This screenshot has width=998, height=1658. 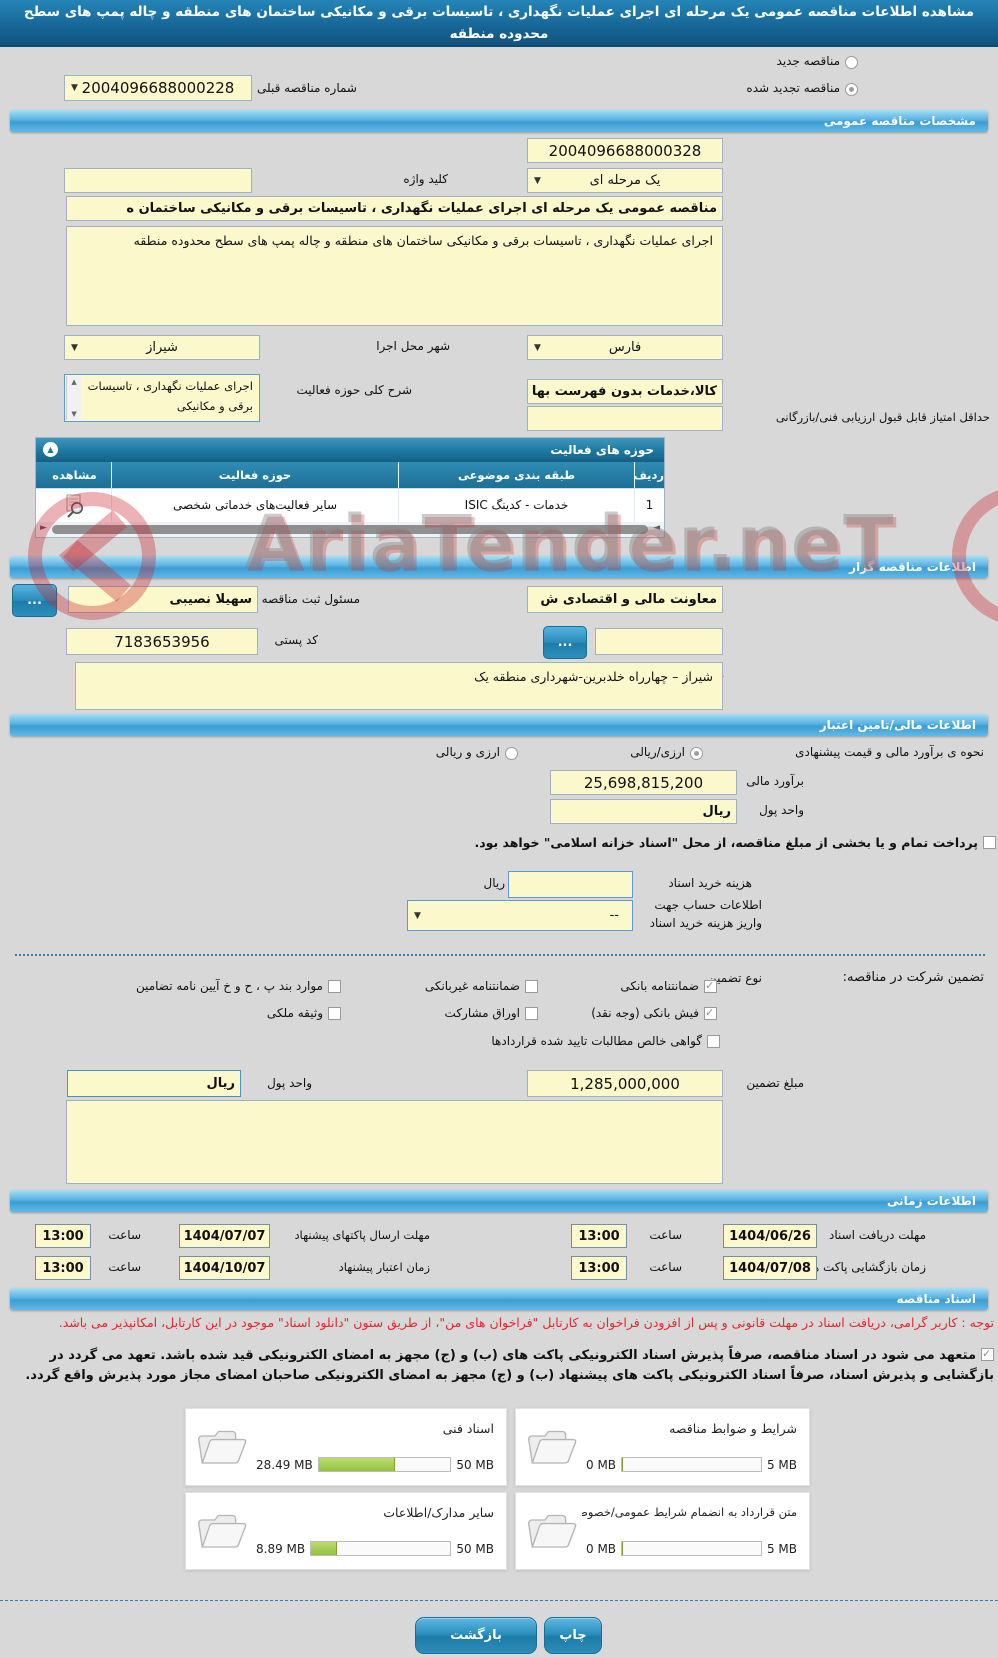 What do you see at coordinates (310, 599) in the screenshot?
I see `registrar-label: مسئول ثبت مناقصه` at bounding box center [310, 599].